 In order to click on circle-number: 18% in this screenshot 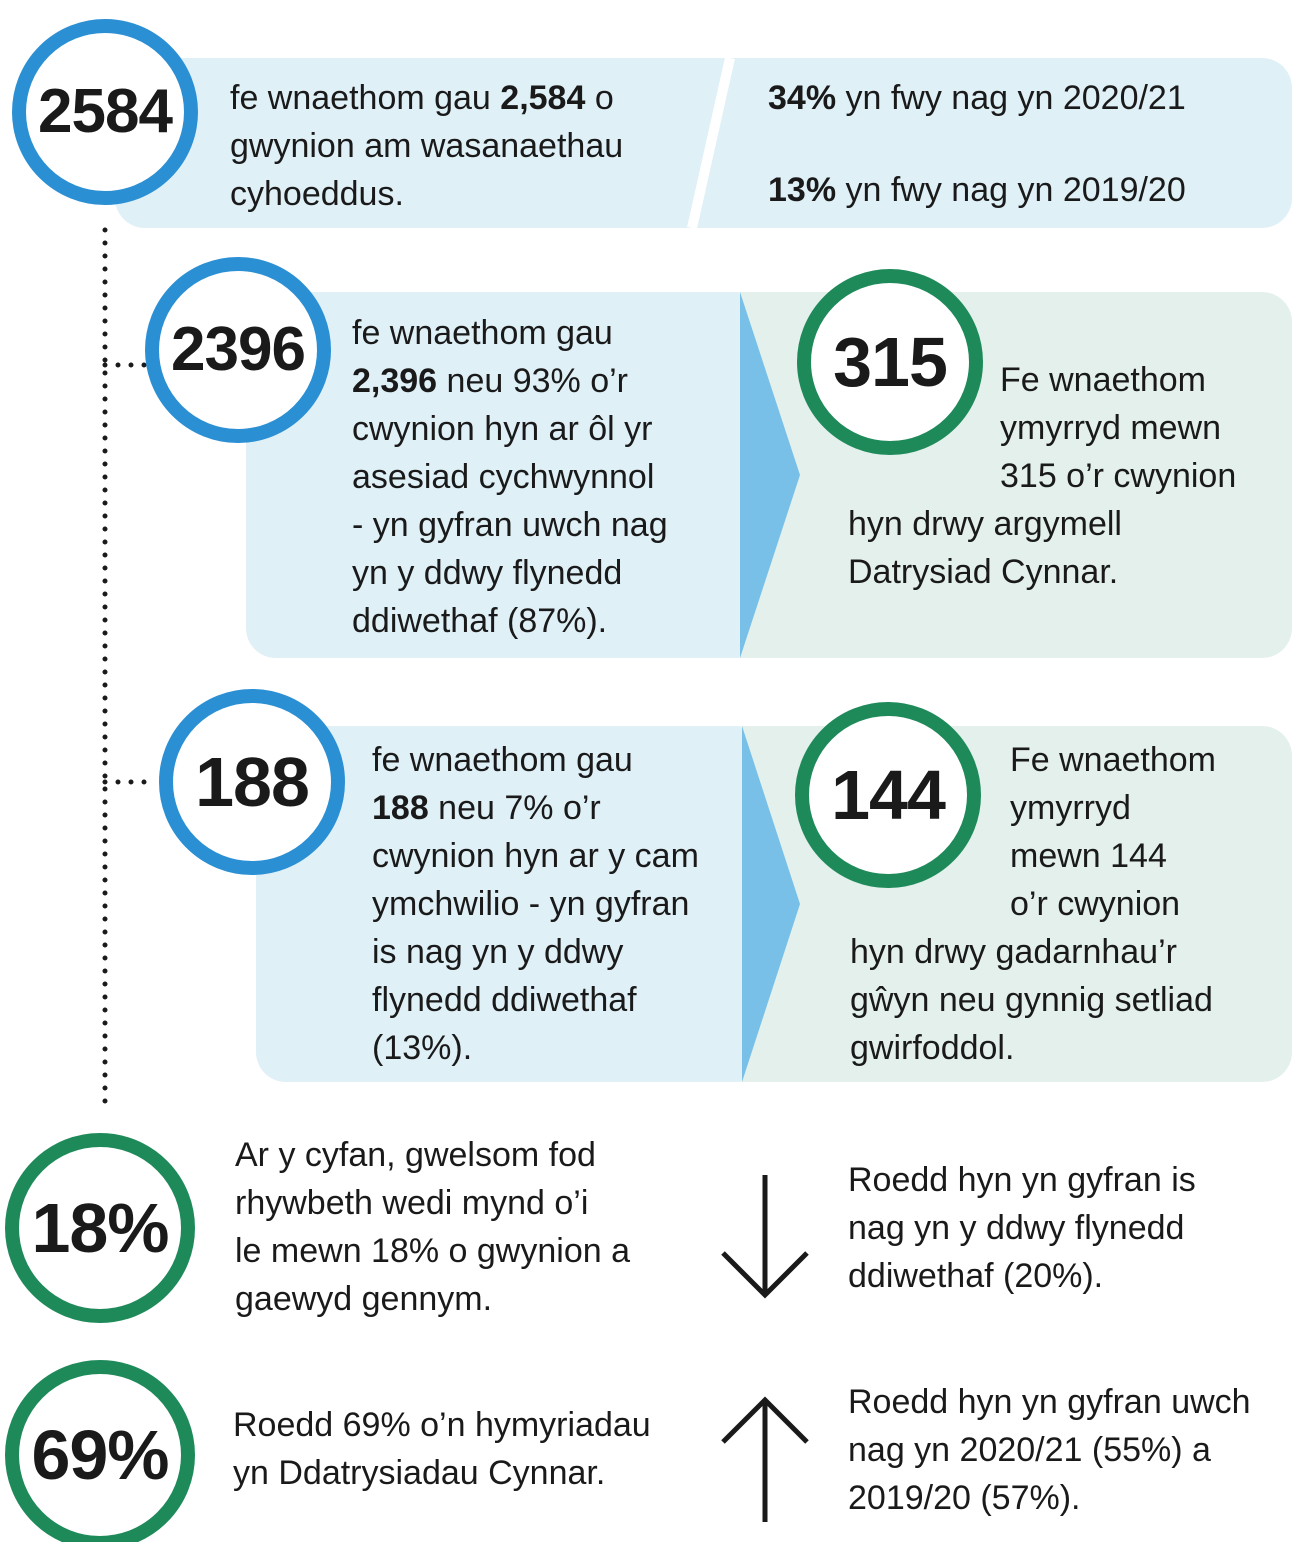, I will do `click(100, 1228)`.